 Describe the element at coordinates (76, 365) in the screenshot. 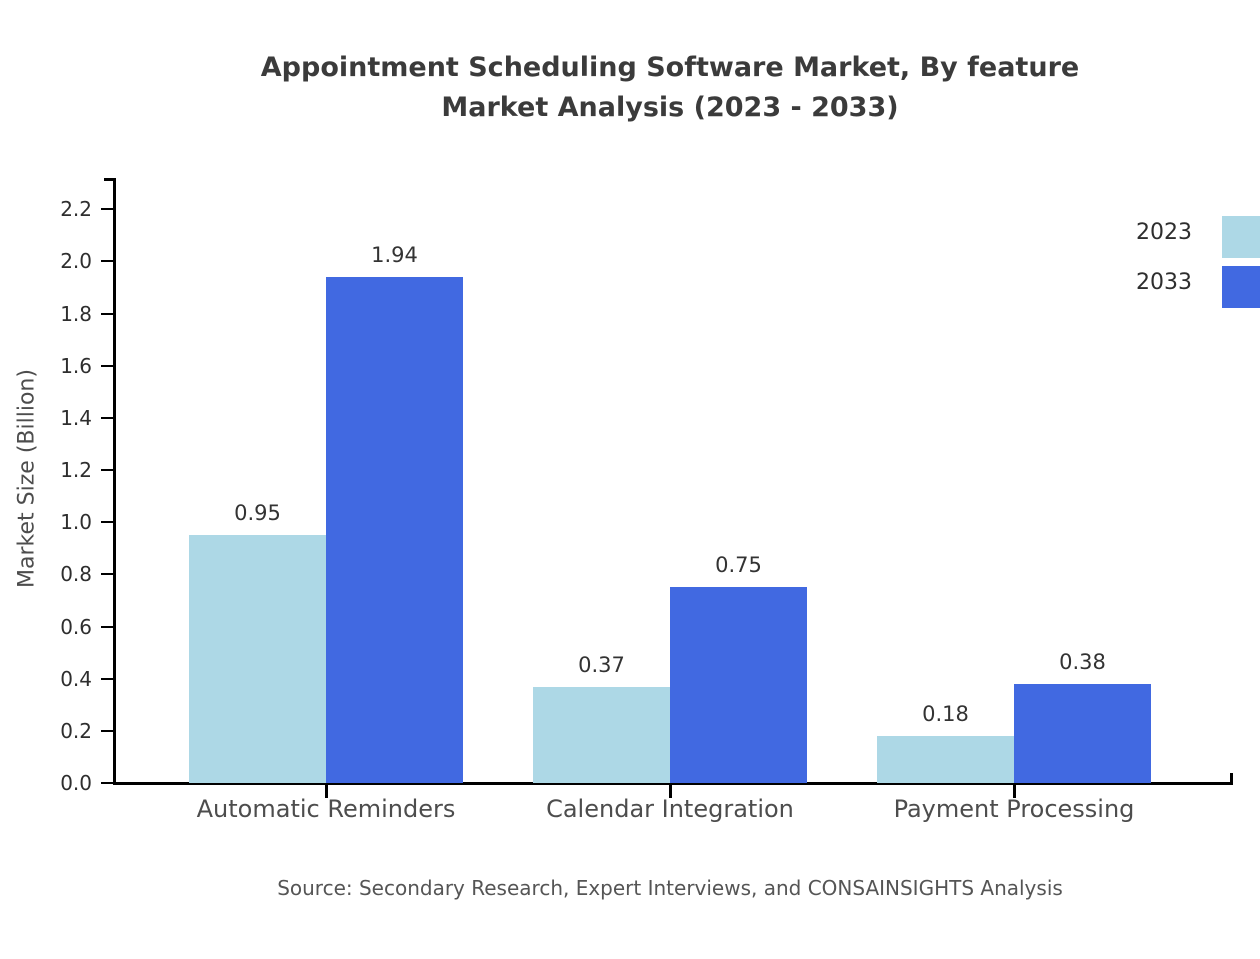

I see `y-axis-tick-label: 1.6` at that location.